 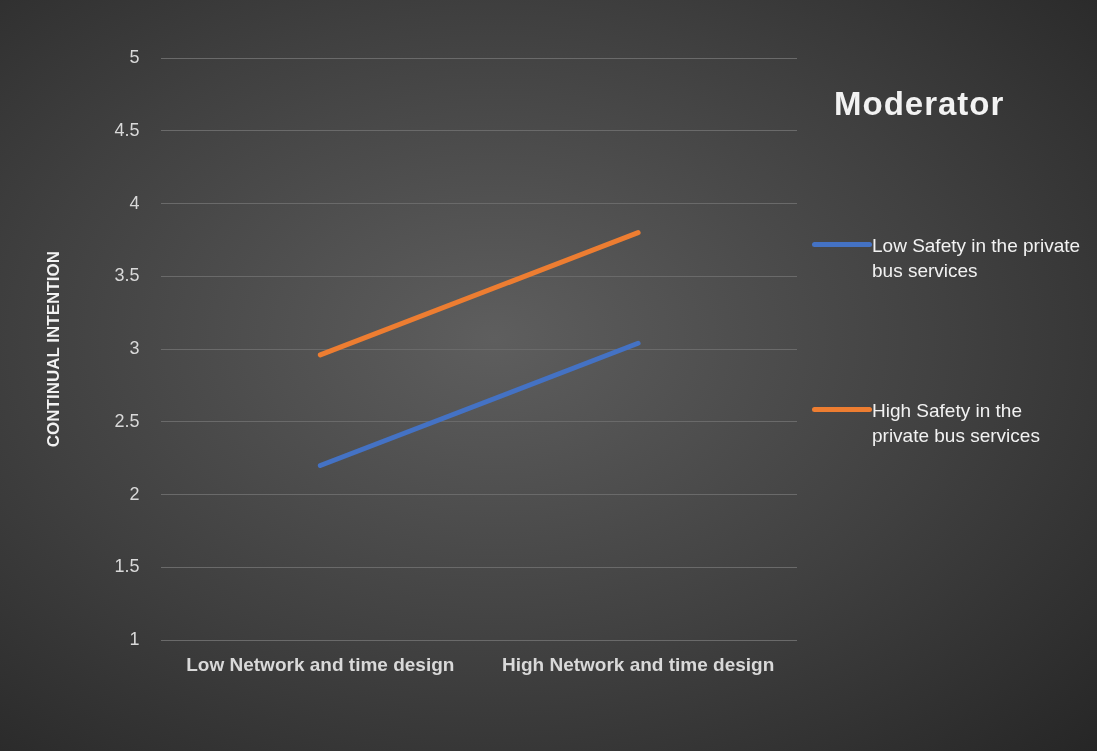 I want to click on legend-label: High Safety in the private bus services, so click(x=956, y=423).